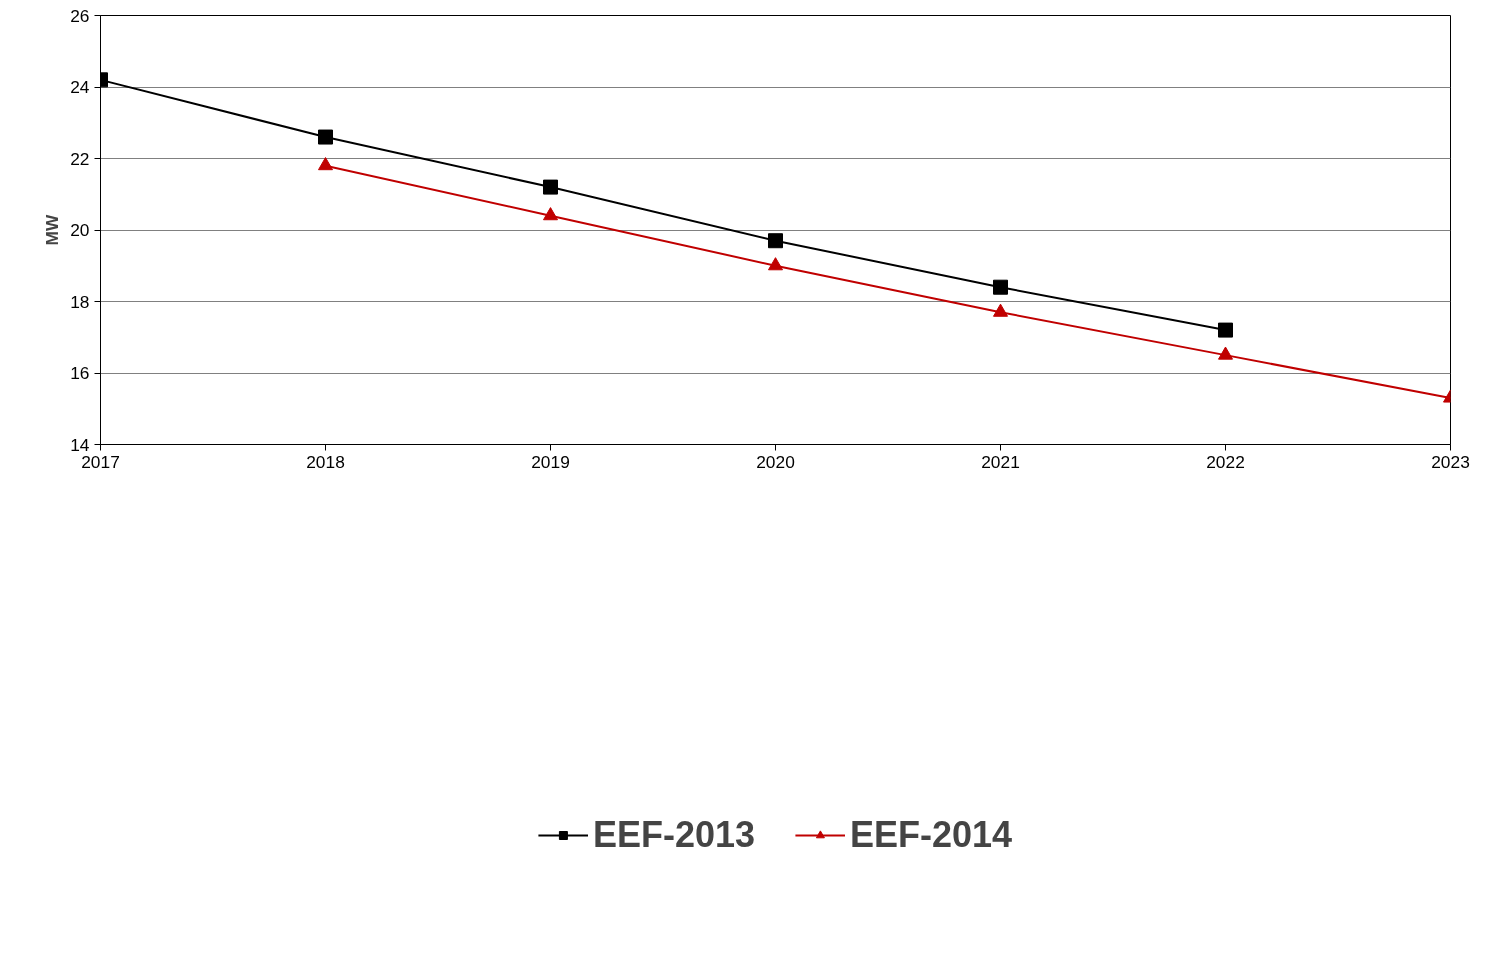 This screenshot has width=1490, height=977. I want to click on y-tick-label: 22, so click(80, 158).